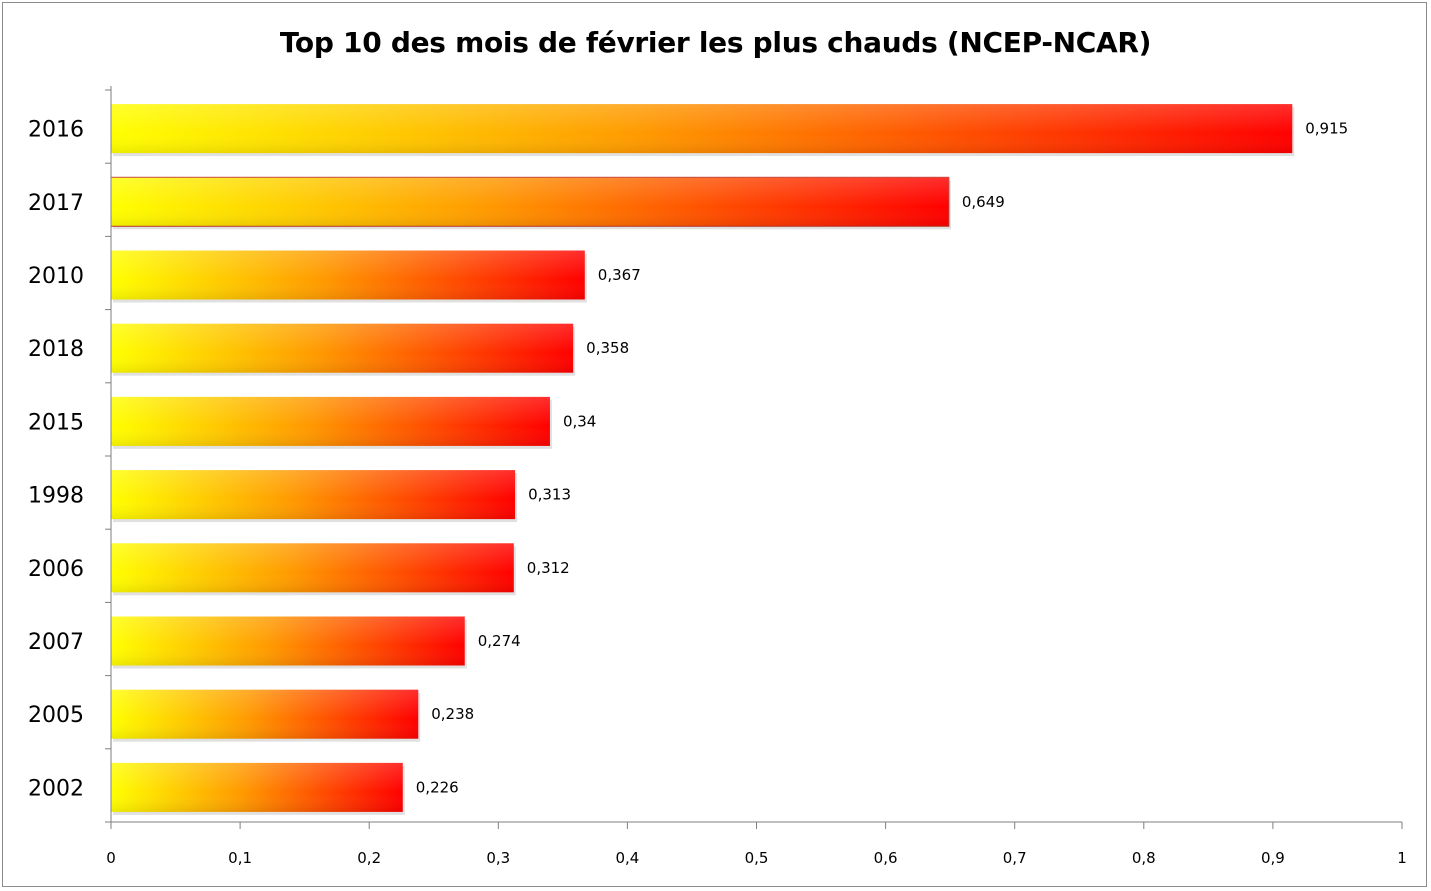  I want to click on data-label-2002: 0,226, so click(437, 787).